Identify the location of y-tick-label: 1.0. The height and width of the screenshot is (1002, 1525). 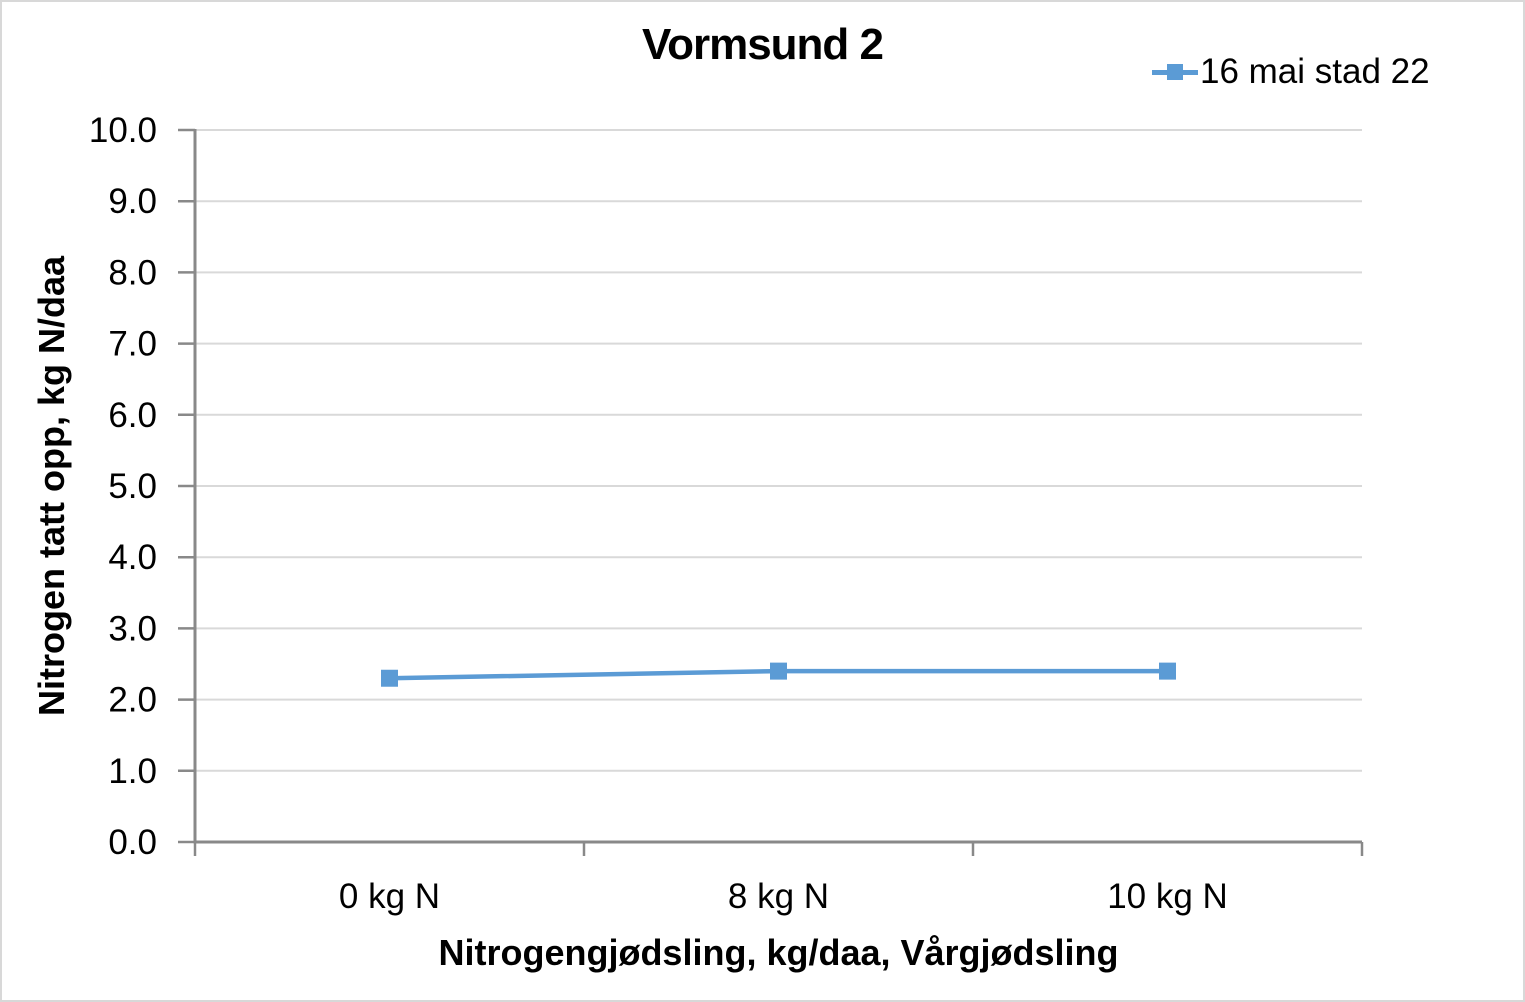
(132, 771).